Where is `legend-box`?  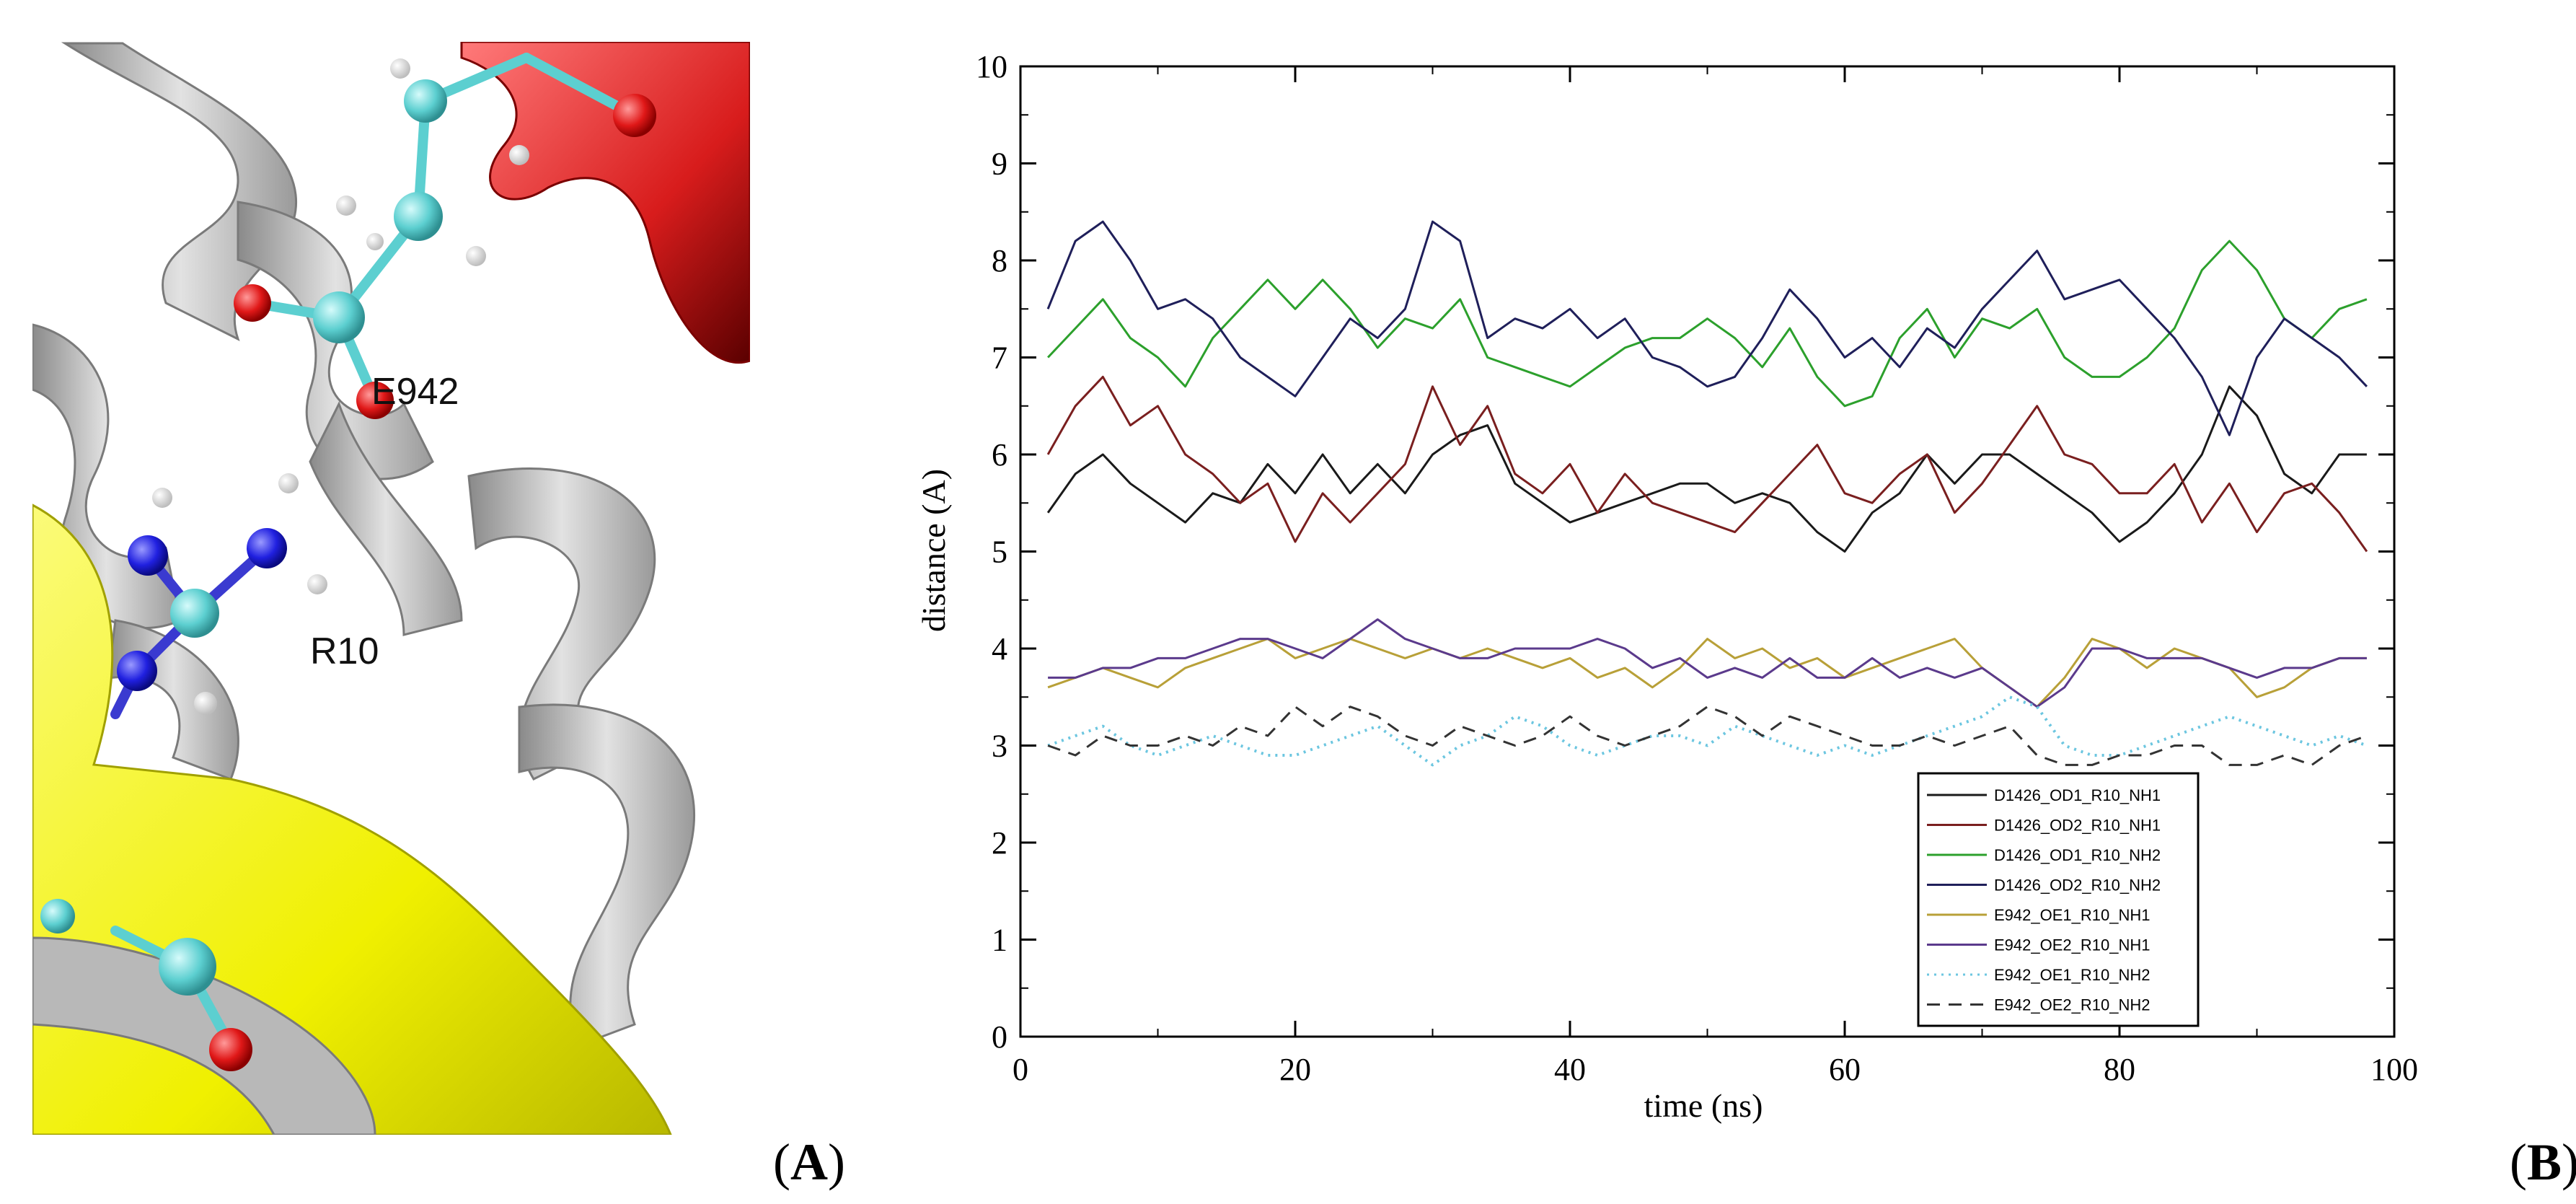 legend-box is located at coordinates (2058, 899).